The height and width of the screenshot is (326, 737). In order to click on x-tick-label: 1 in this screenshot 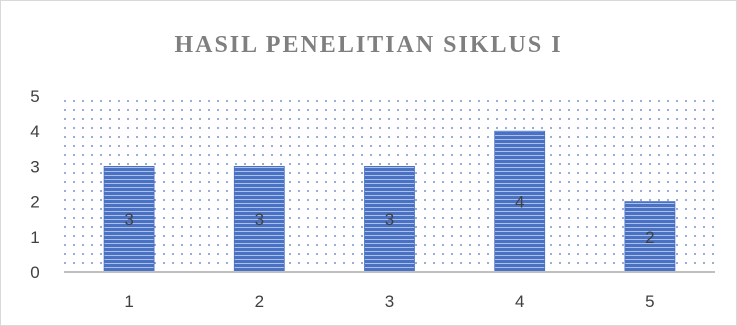, I will do `click(128, 301)`.